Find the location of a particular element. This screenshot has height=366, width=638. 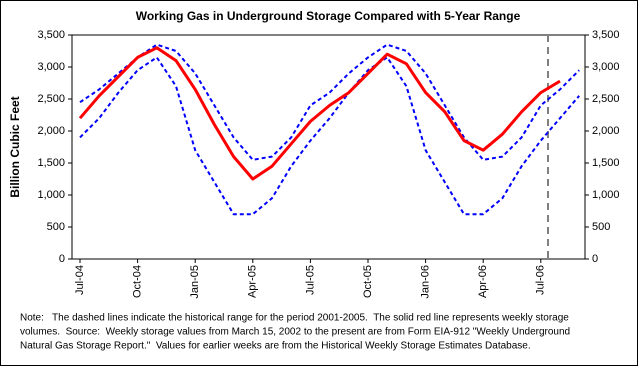

x-tick-label: Jul-05 is located at coordinates (310, 280).